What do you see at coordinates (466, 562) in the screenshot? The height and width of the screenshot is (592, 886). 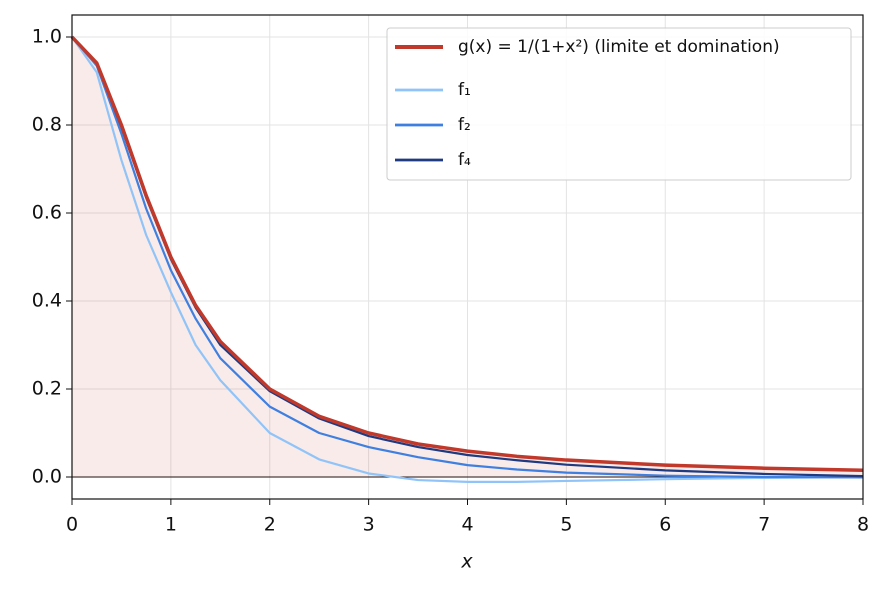 I see `x-axis-label: x` at bounding box center [466, 562].